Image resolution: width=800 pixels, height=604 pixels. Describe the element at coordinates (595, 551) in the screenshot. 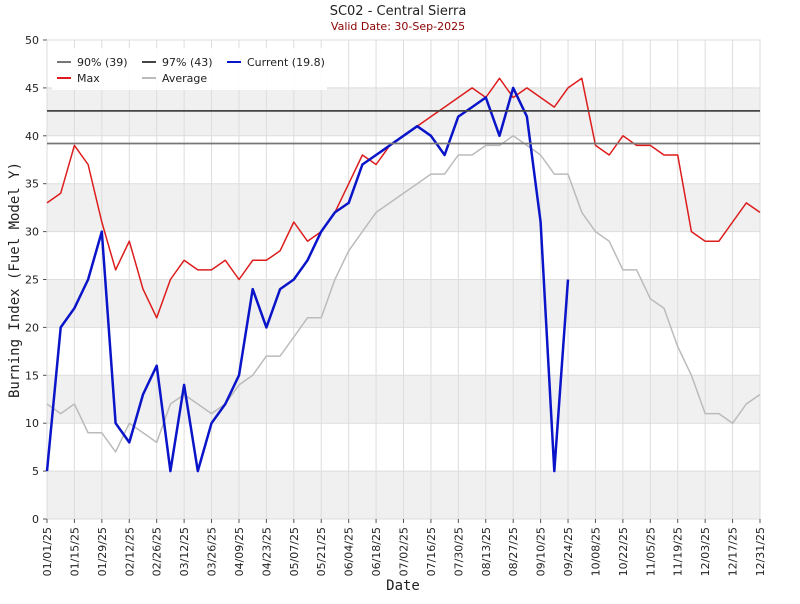

I see `x-tick-label: 10/08/25` at that location.